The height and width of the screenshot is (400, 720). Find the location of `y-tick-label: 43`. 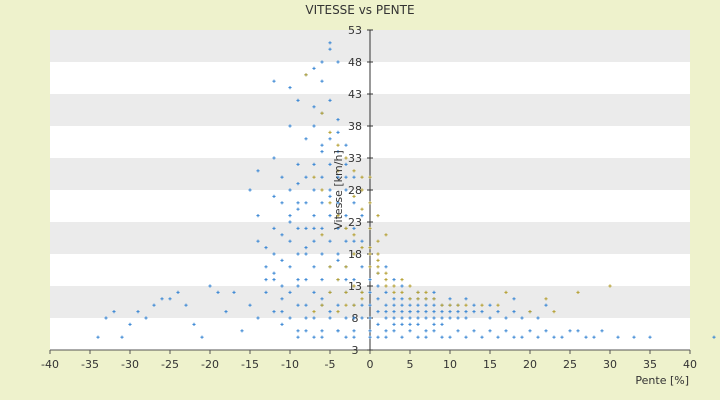

y-tick-label: 43 is located at coordinates (355, 94).